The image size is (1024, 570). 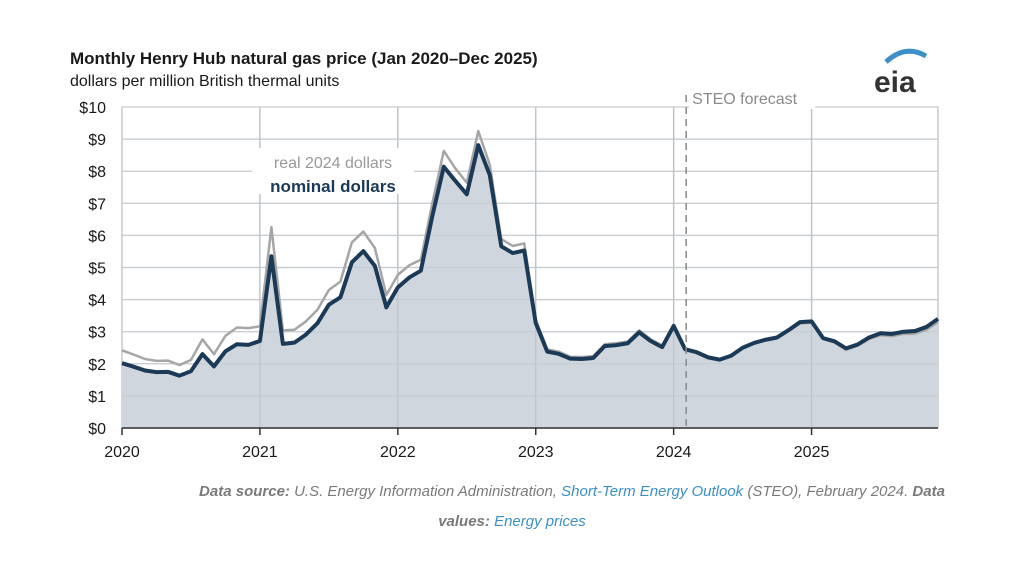 What do you see at coordinates (97, 333) in the screenshot?
I see `y-tick-label: $3` at bounding box center [97, 333].